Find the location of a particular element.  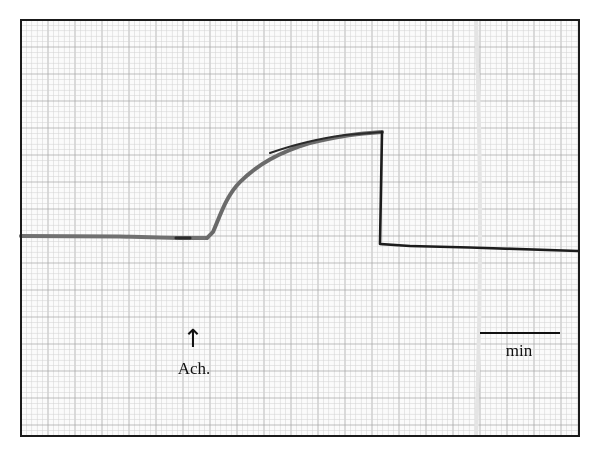

baseline-trace is located at coordinates (114, 237).